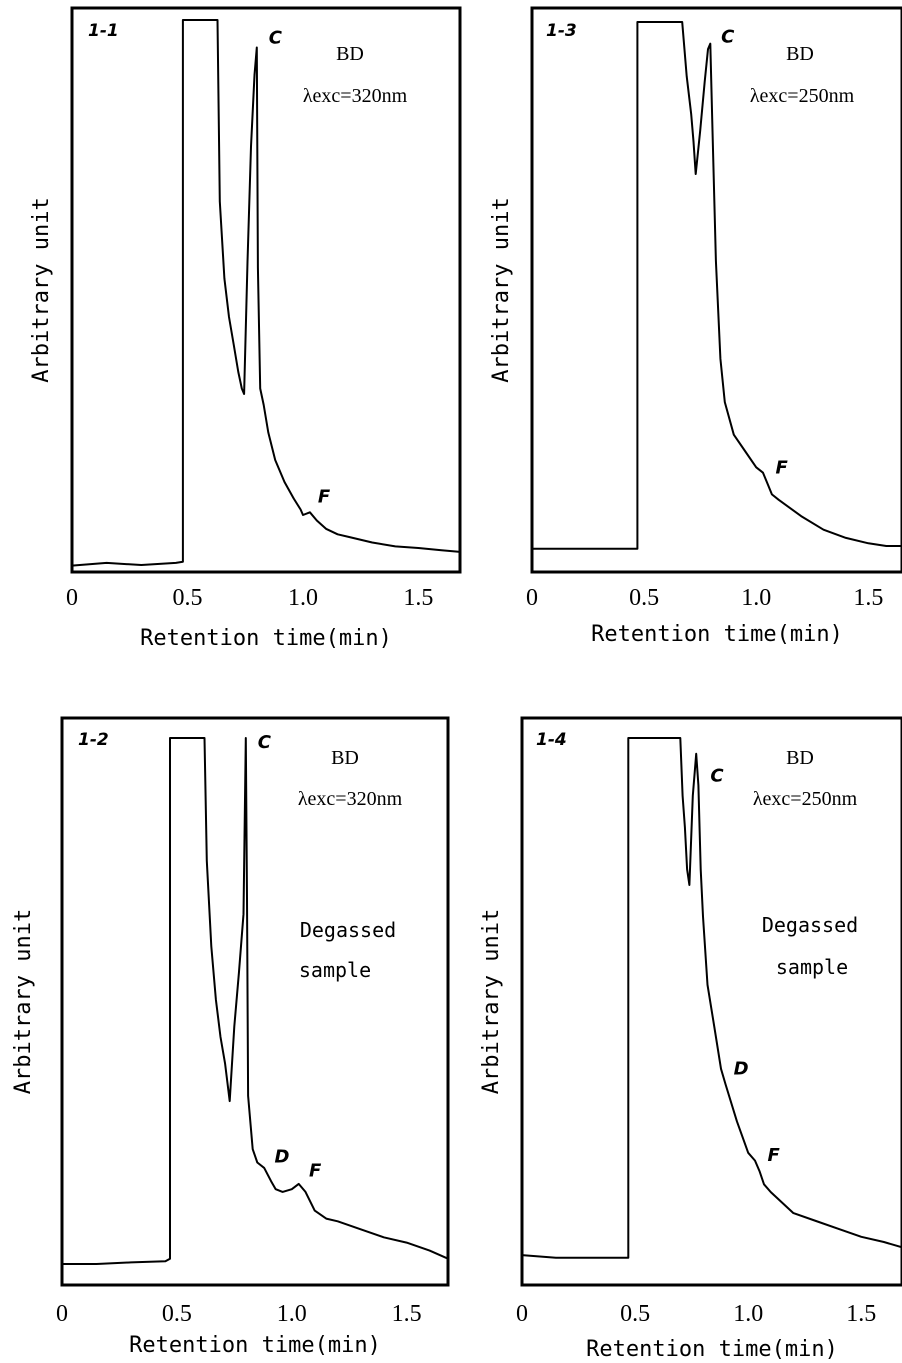 This screenshot has height=1363, width=902. Describe the element at coordinates (103, 31) in the screenshot. I see `panel-label: 1-1` at that location.